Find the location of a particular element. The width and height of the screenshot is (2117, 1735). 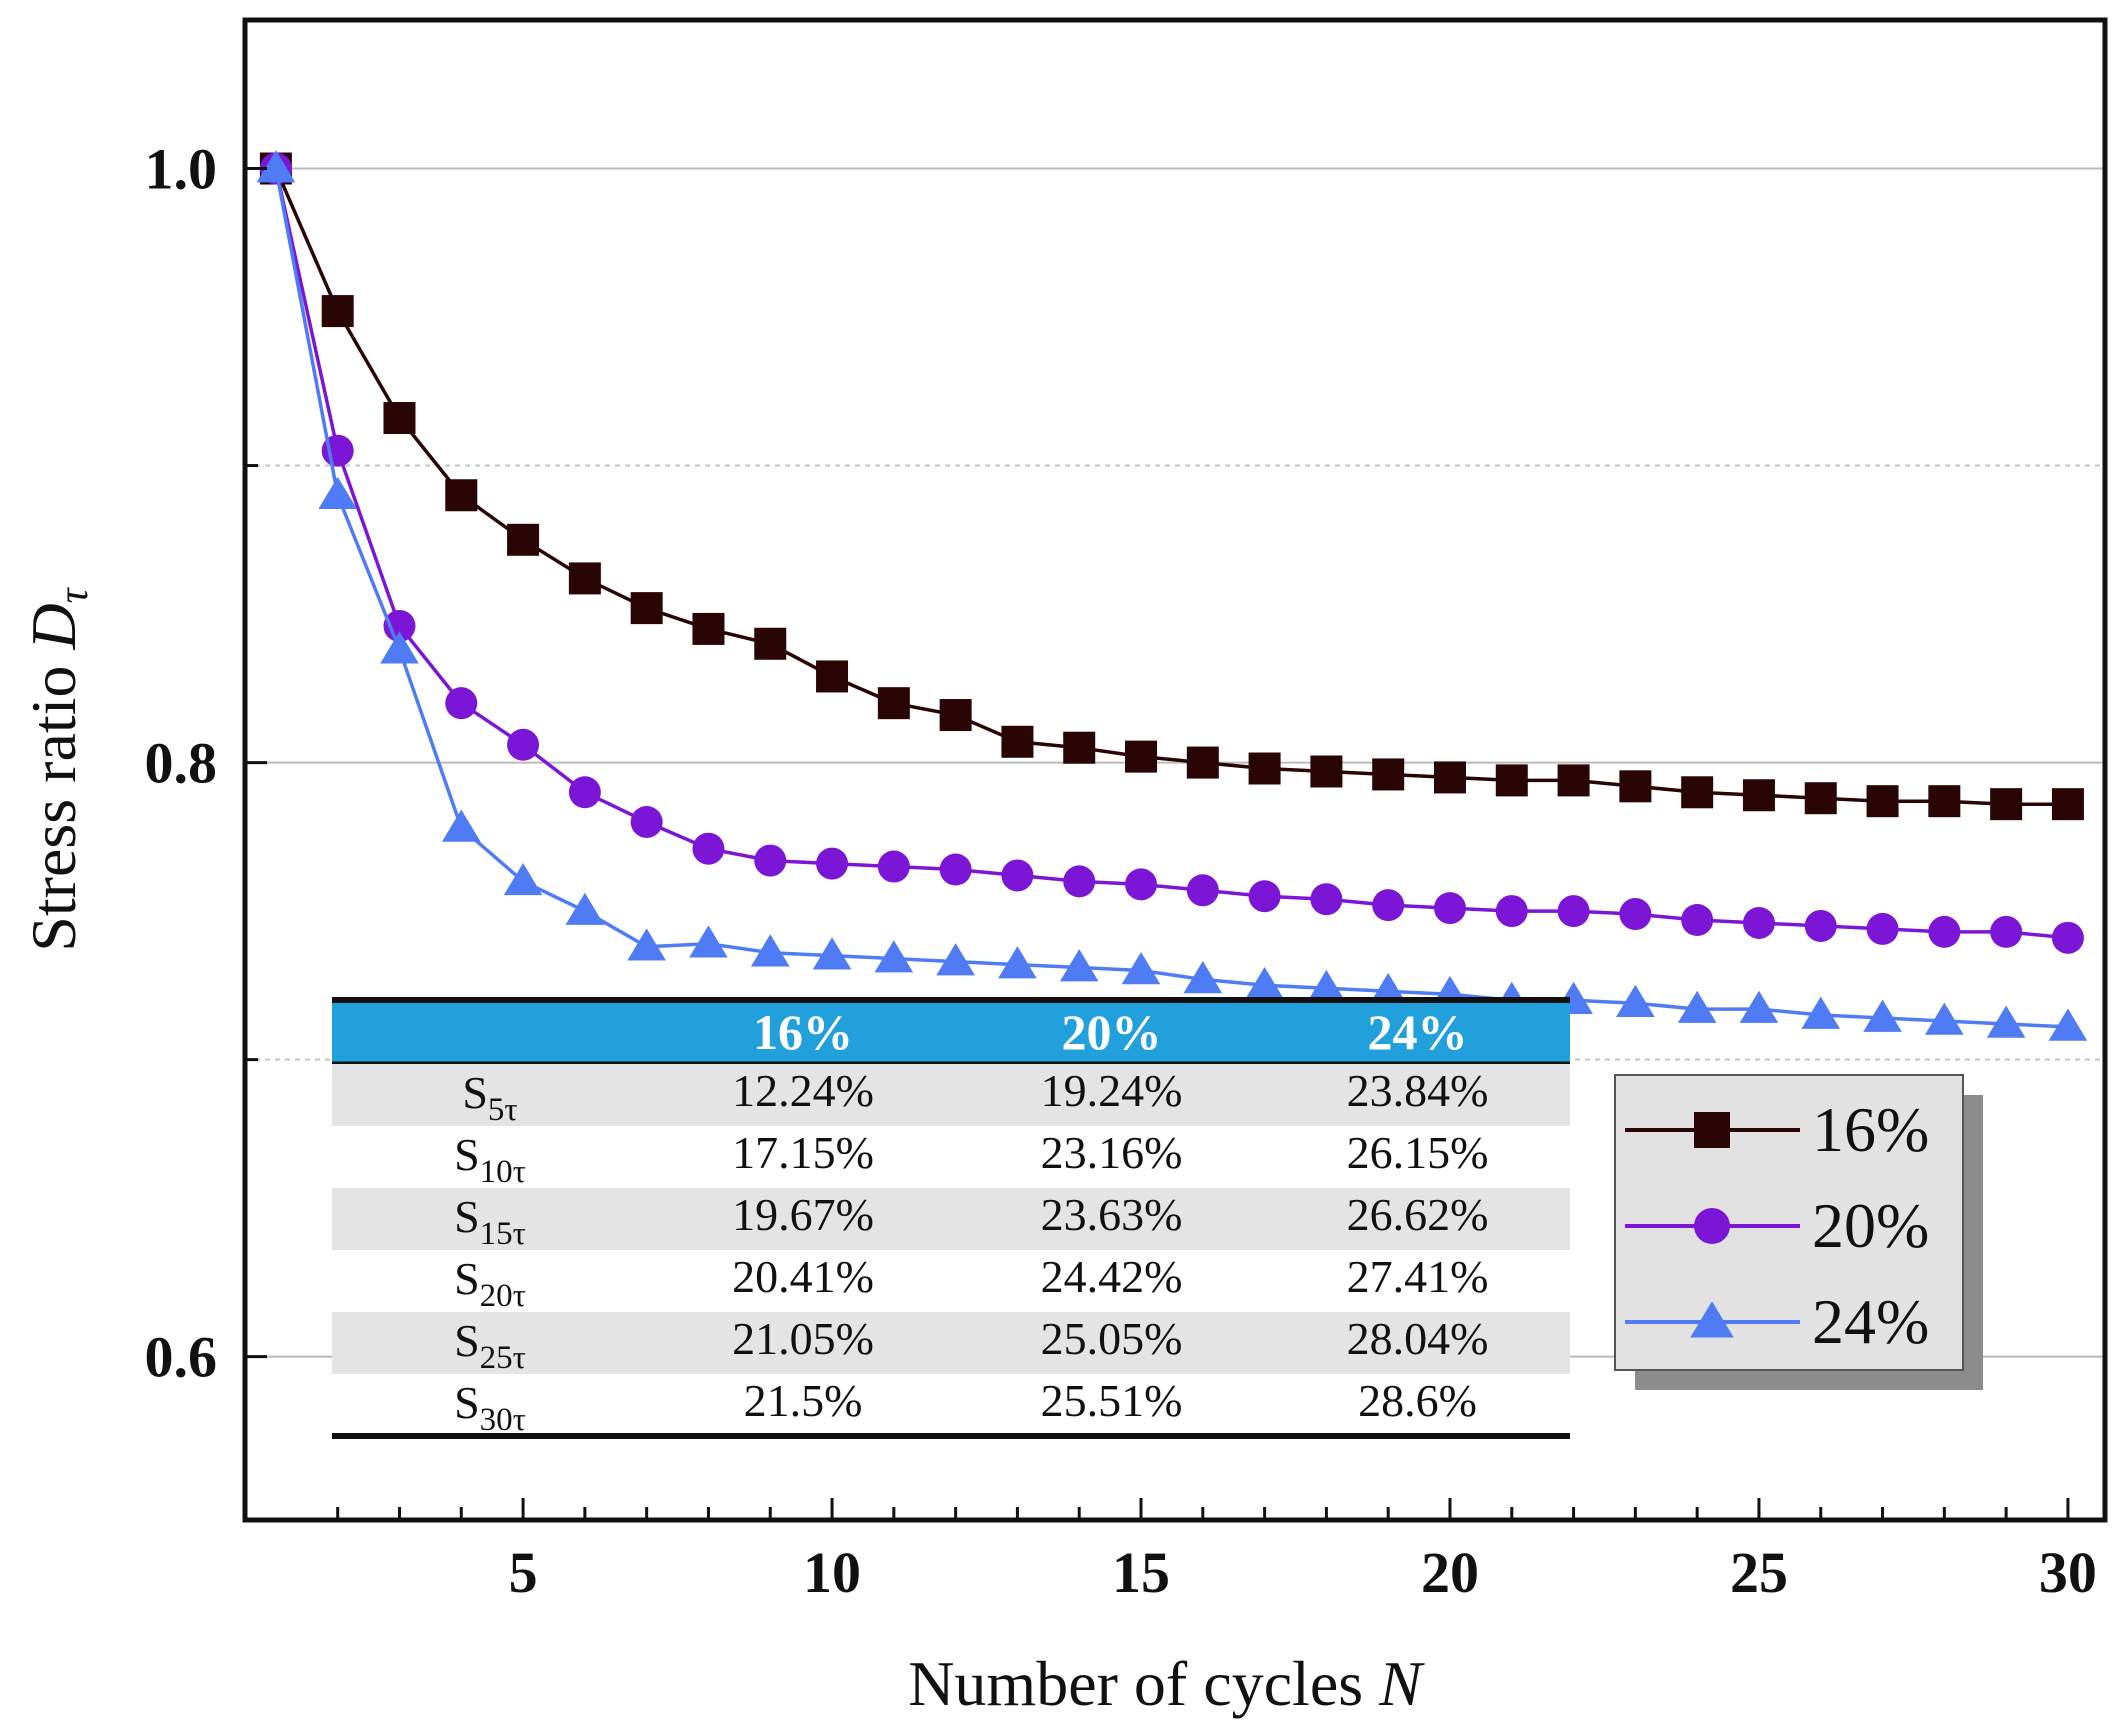

table-row-label: S25τ is located at coordinates (490, 1345).